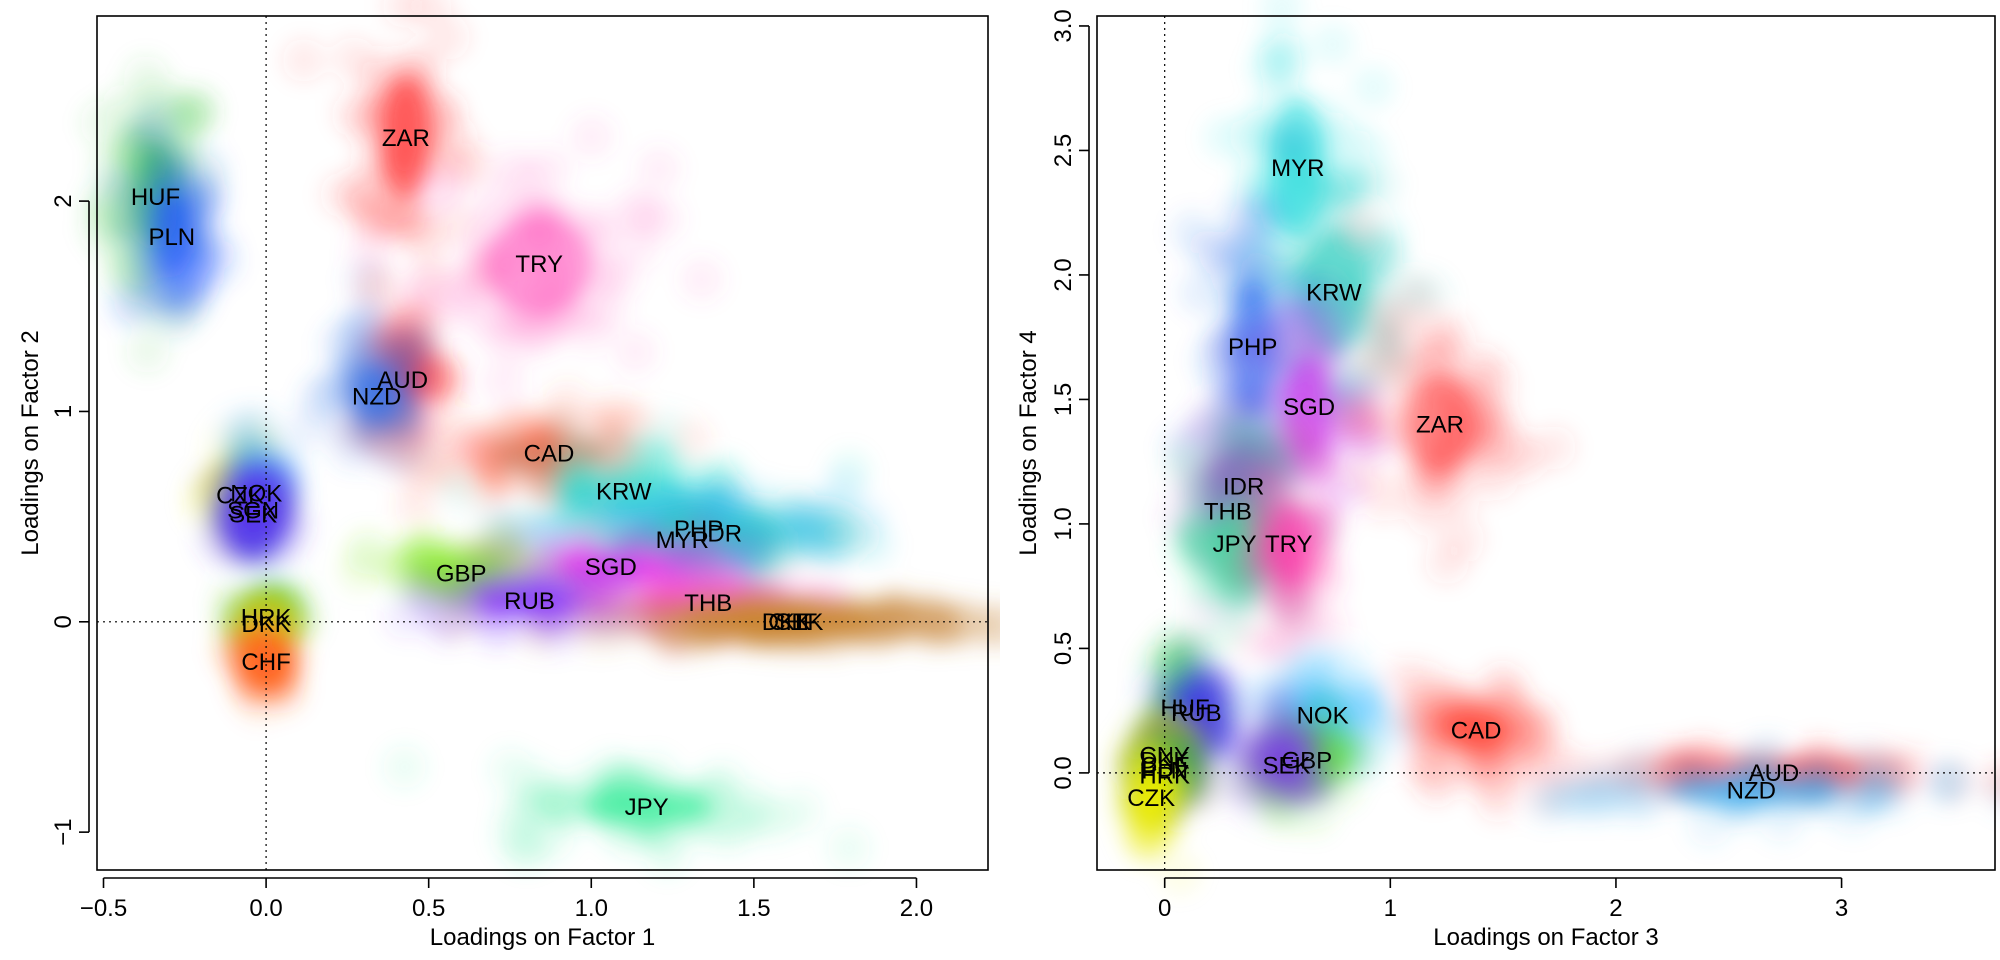 Image resolution: width=2000 pixels, height=960 pixels. I want to click on point-label-krw: KRW, so click(1334, 292).